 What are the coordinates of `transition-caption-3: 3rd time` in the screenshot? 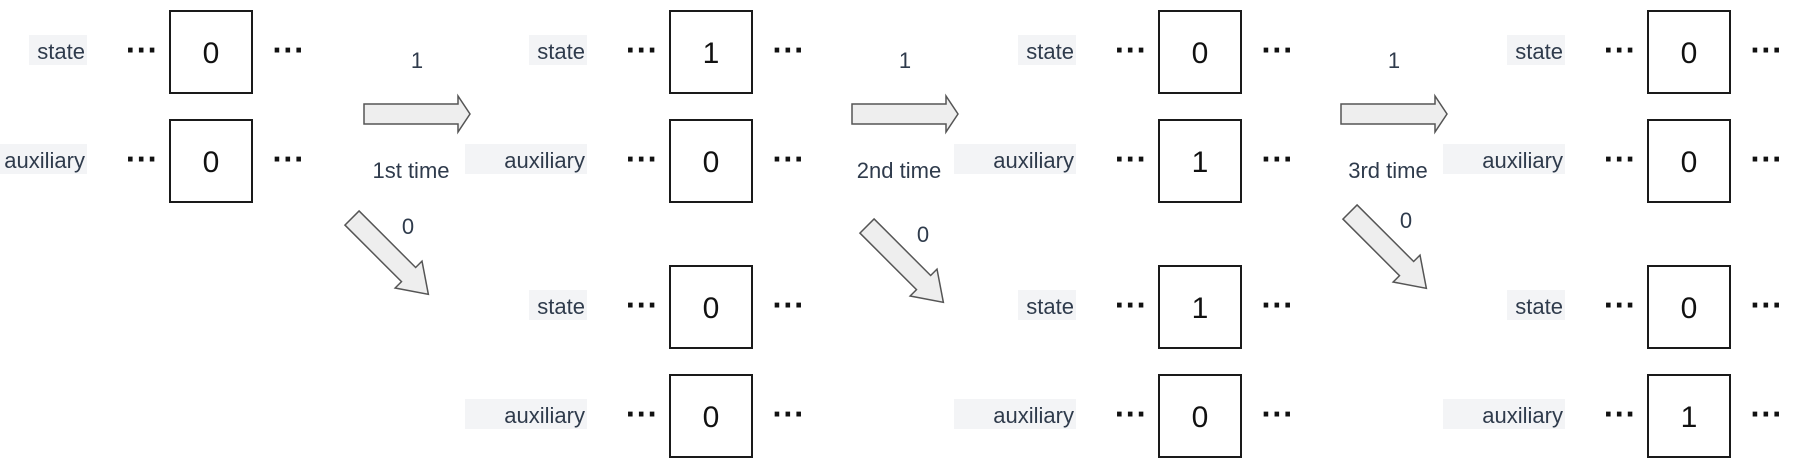 It's located at (1387, 170).